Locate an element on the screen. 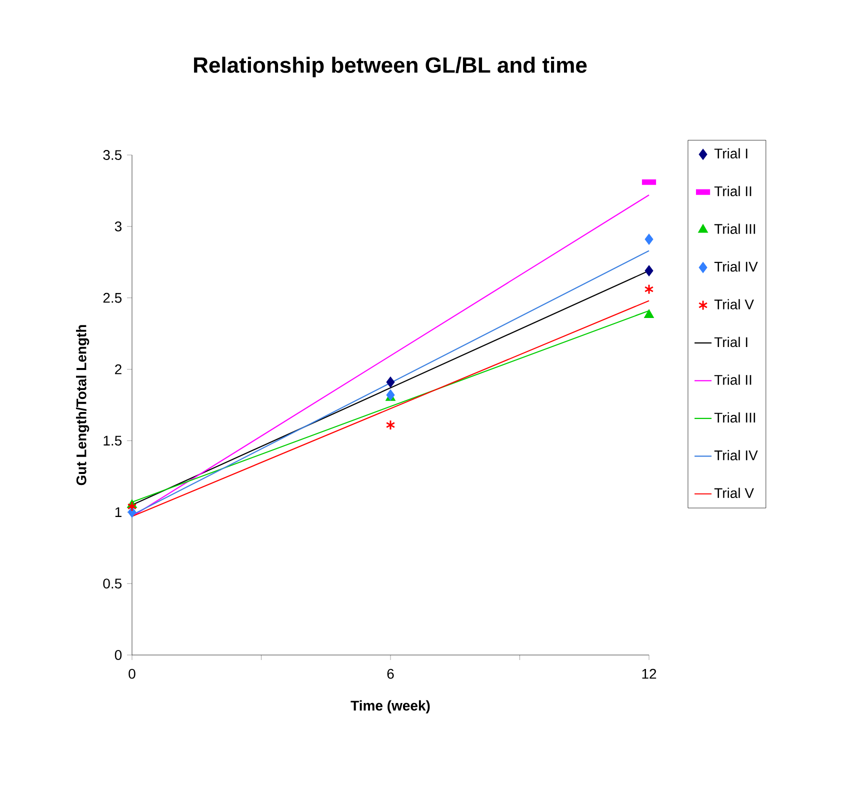  y-tick-label: 1.5 is located at coordinates (113, 441).